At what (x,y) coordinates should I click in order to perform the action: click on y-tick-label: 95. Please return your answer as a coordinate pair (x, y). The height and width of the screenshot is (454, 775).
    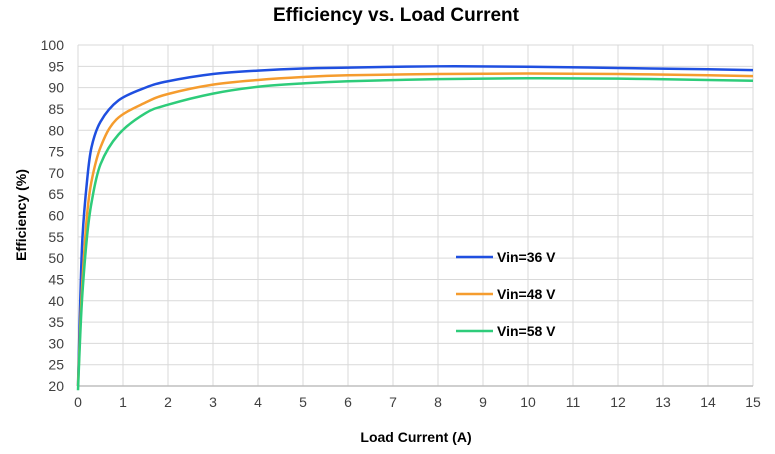
    Looking at the image, I should click on (56, 66).